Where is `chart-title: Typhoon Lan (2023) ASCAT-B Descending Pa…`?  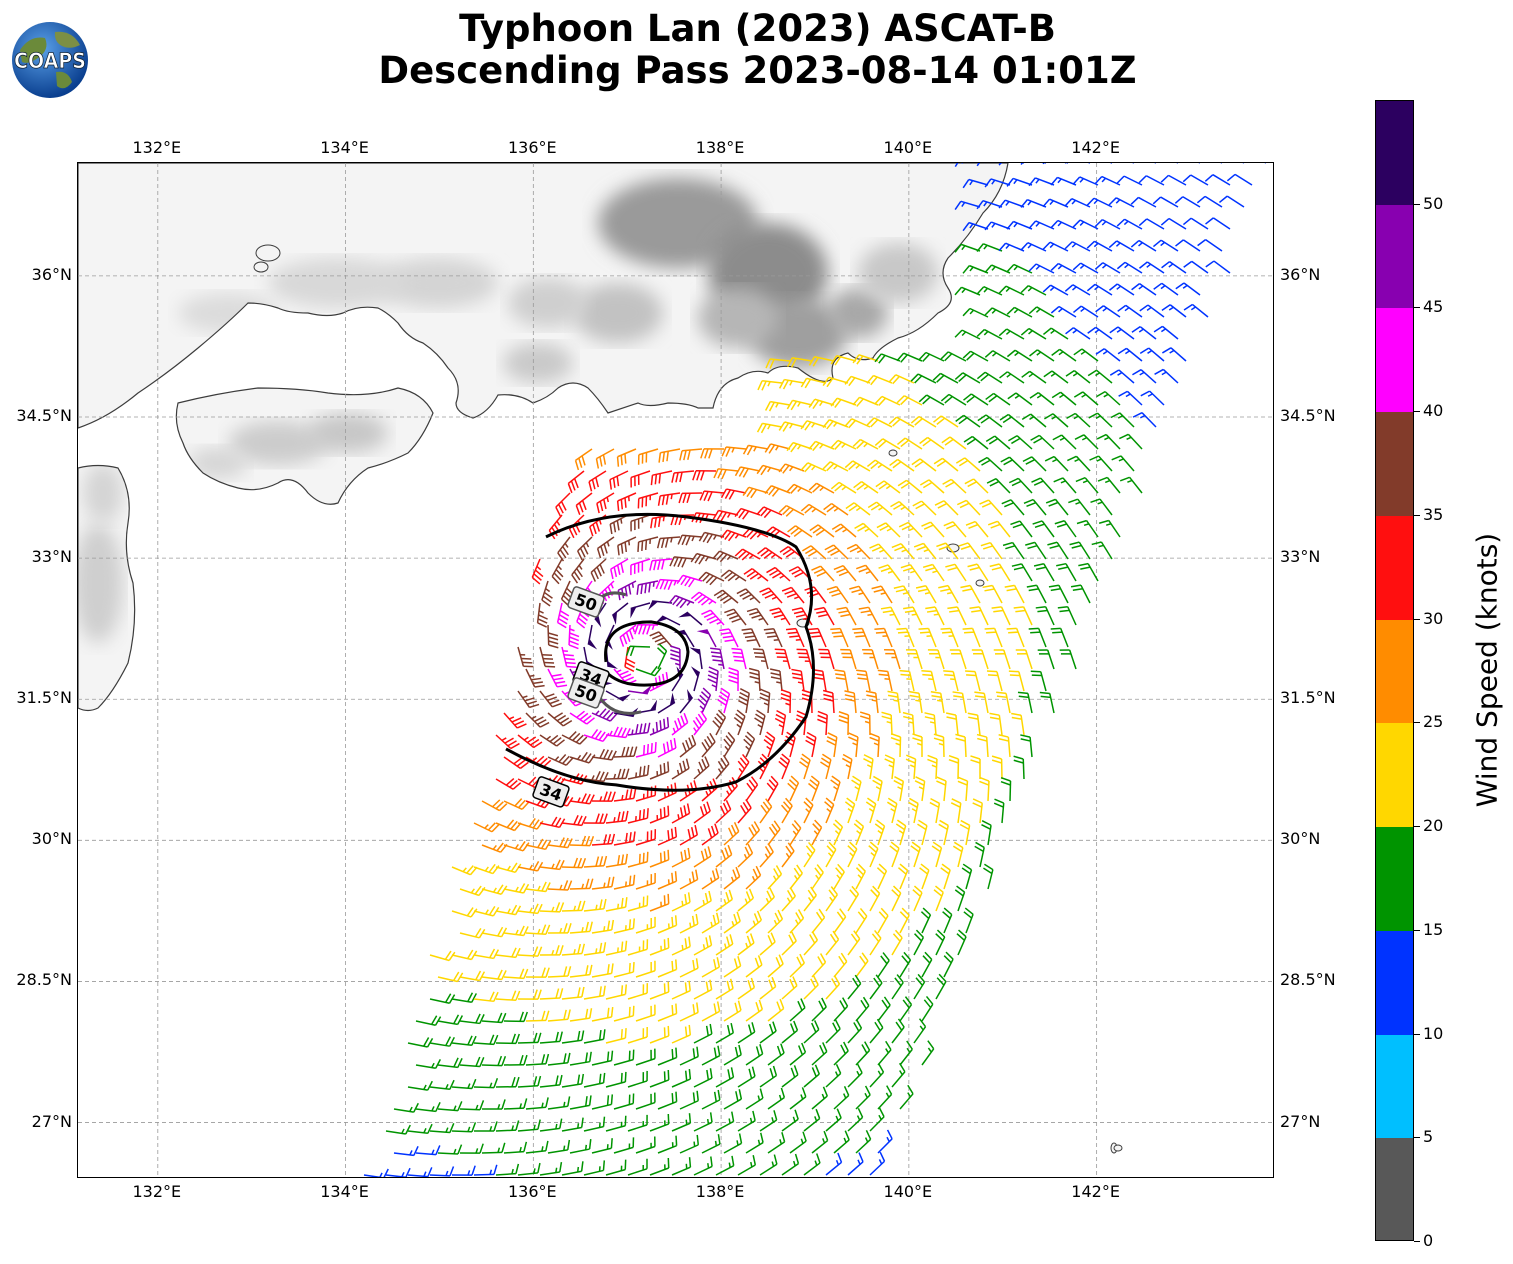 chart-title: Typhoon Lan (2023) ASCAT-B Descending Pa… is located at coordinates (757, 50).